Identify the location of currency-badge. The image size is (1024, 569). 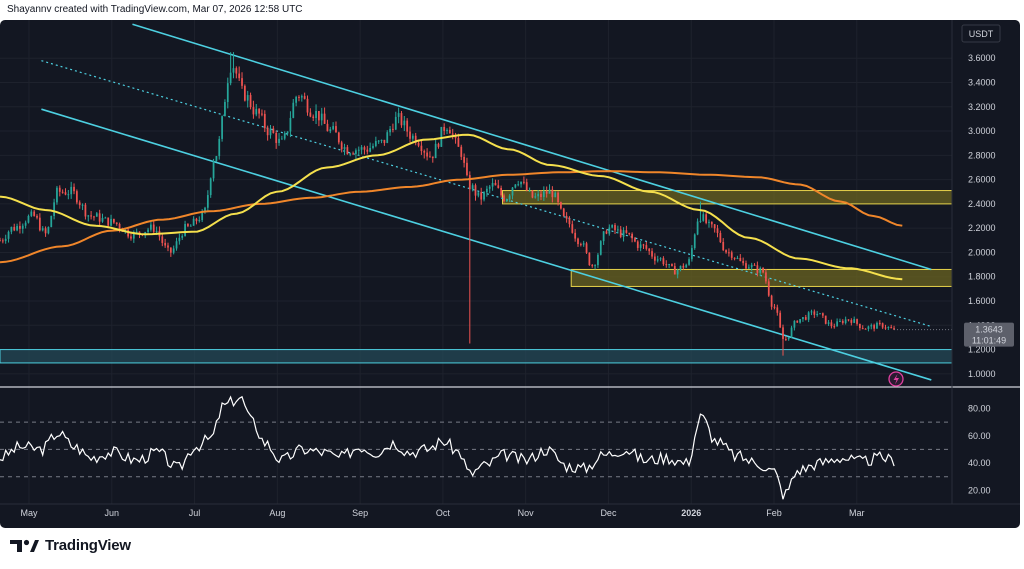
(981, 33).